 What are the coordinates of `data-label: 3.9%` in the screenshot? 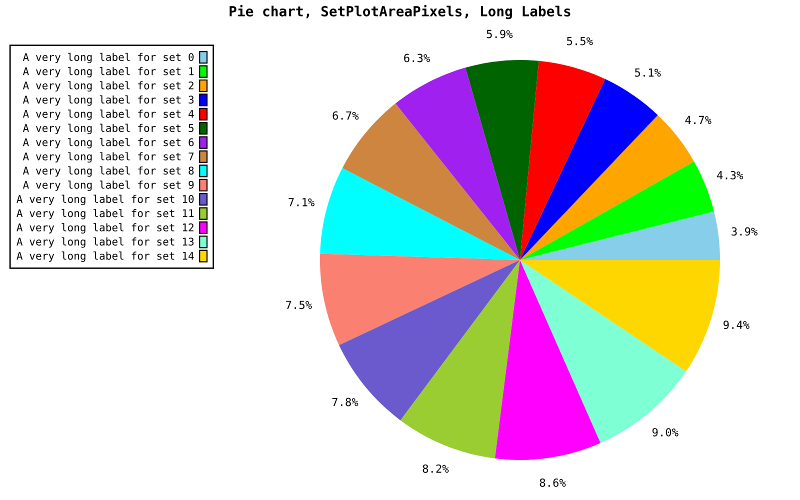 It's located at (745, 231).